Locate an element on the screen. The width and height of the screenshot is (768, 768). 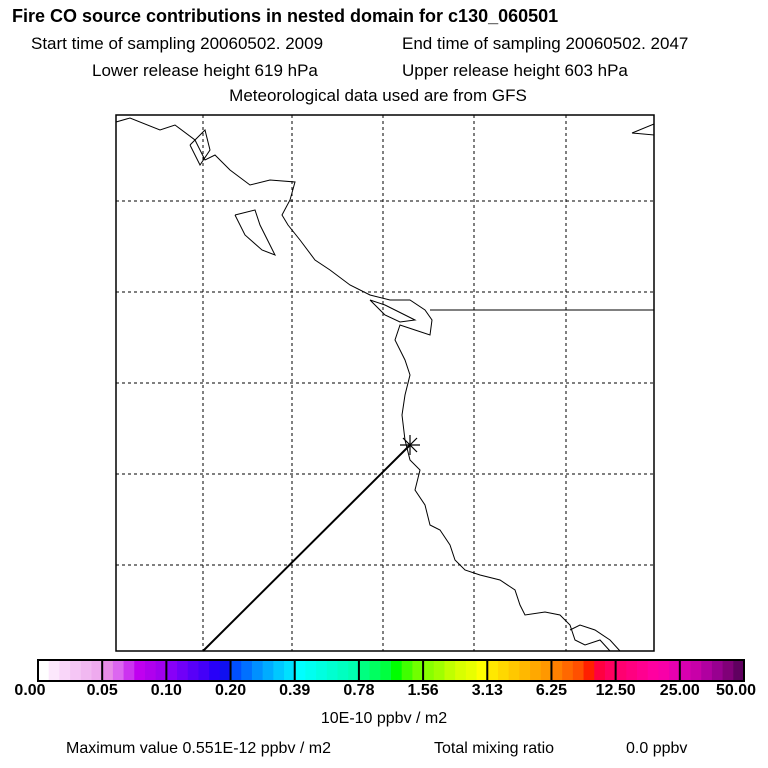
colorbar-tick-label: 12.50 is located at coordinates (615, 690).